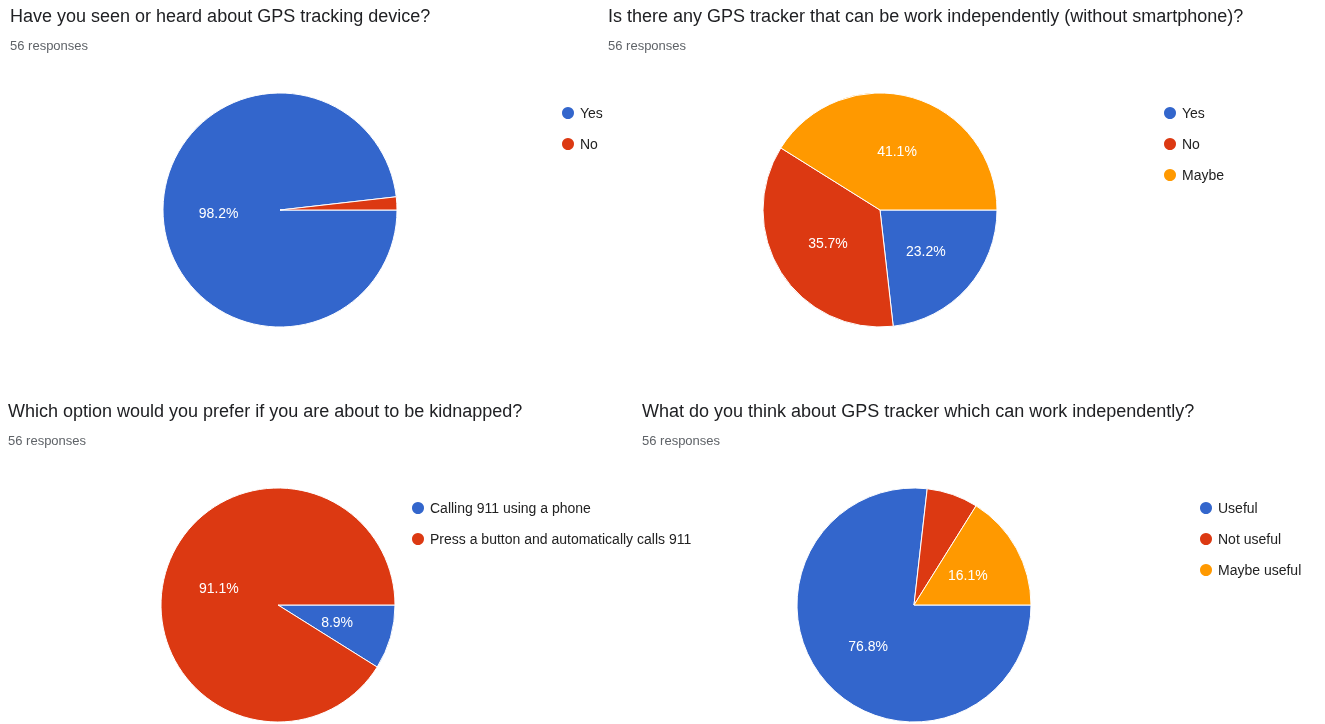 Image resolution: width=1325 pixels, height=724 pixels. What do you see at coordinates (1250, 539) in the screenshot?
I see `legend-label: Not useful` at bounding box center [1250, 539].